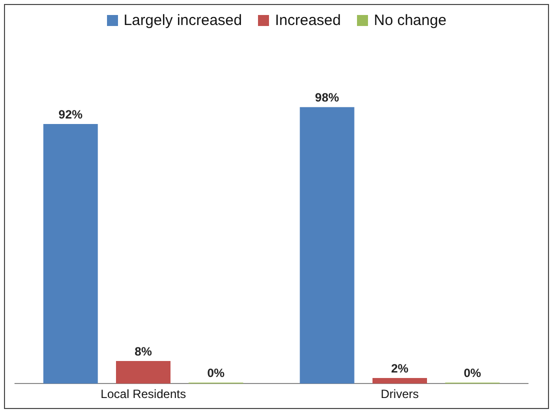 This screenshot has width=555, height=415. Describe the element at coordinates (307, 20) in the screenshot. I see `legend-label: Increased` at that location.